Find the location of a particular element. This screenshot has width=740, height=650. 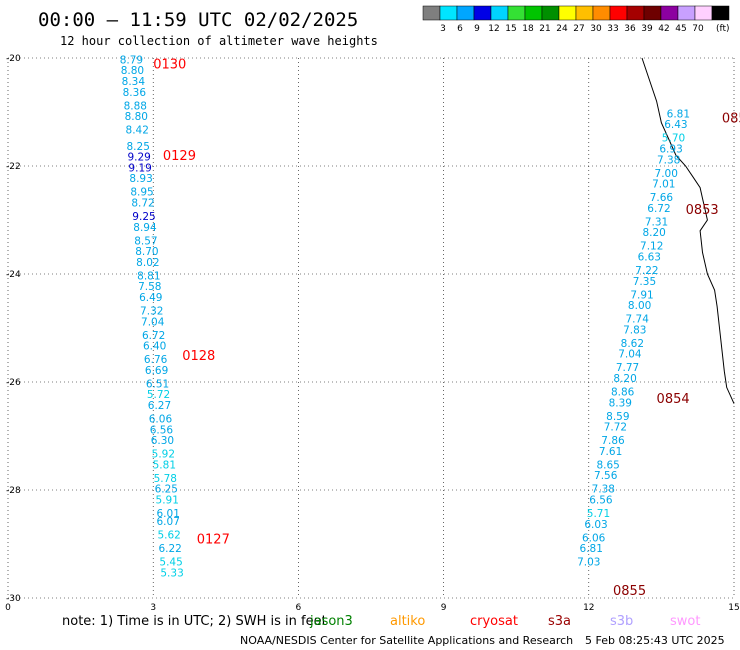

wave-height-label: 8.59 is located at coordinates (617, 417).